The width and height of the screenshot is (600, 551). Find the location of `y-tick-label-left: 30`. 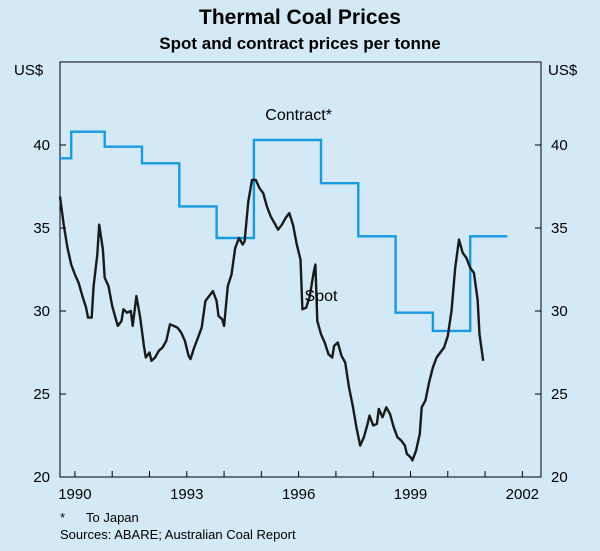

y-tick-label-left: 30 is located at coordinates (41, 311).